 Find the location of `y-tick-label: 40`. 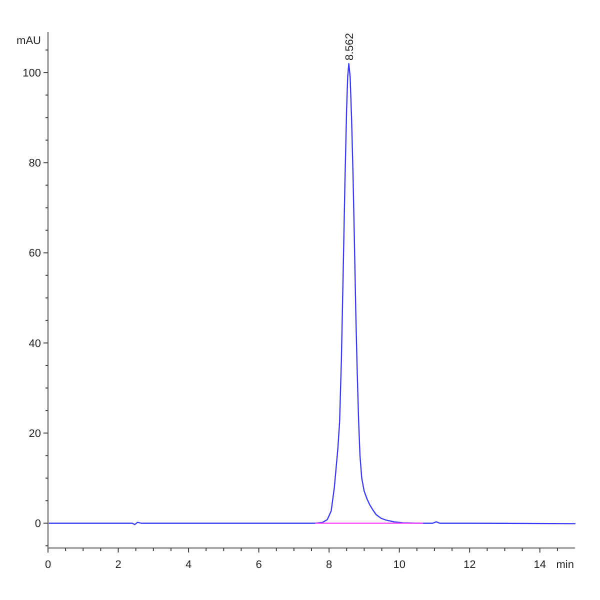

y-tick-label: 40 is located at coordinates (34, 344).